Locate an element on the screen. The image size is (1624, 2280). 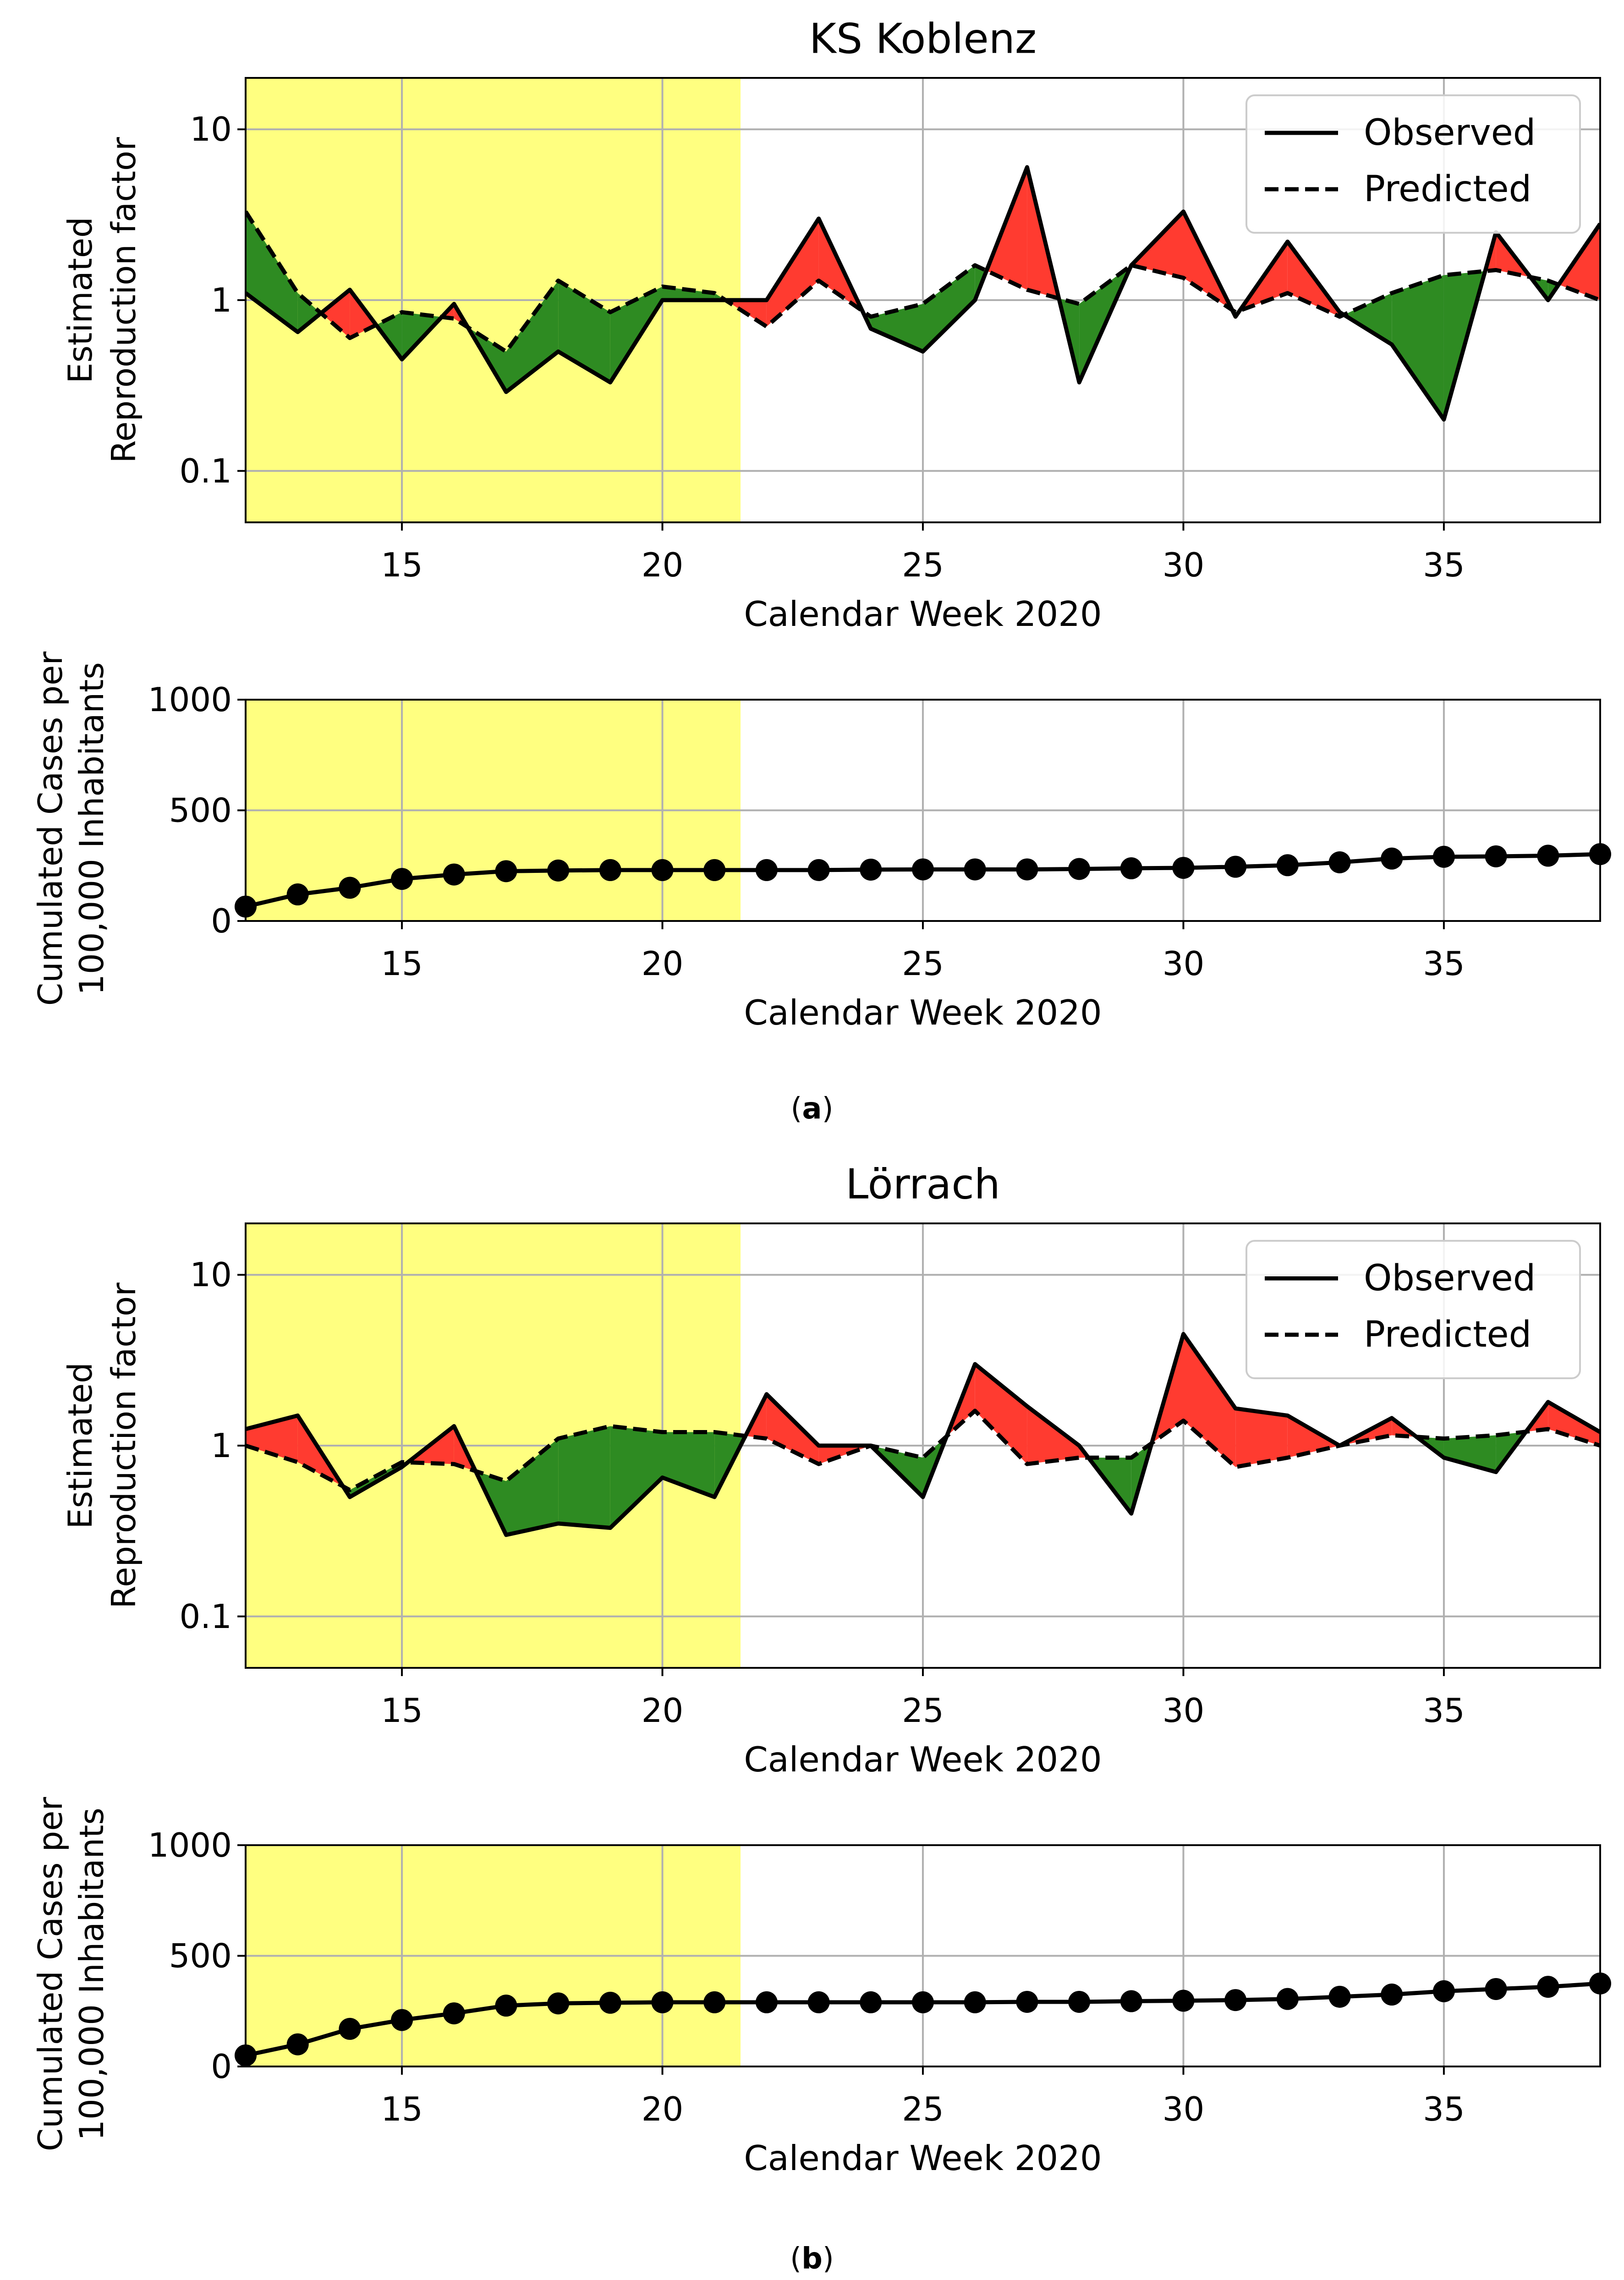
panel-title: Lörrach is located at coordinates (922, 1185).